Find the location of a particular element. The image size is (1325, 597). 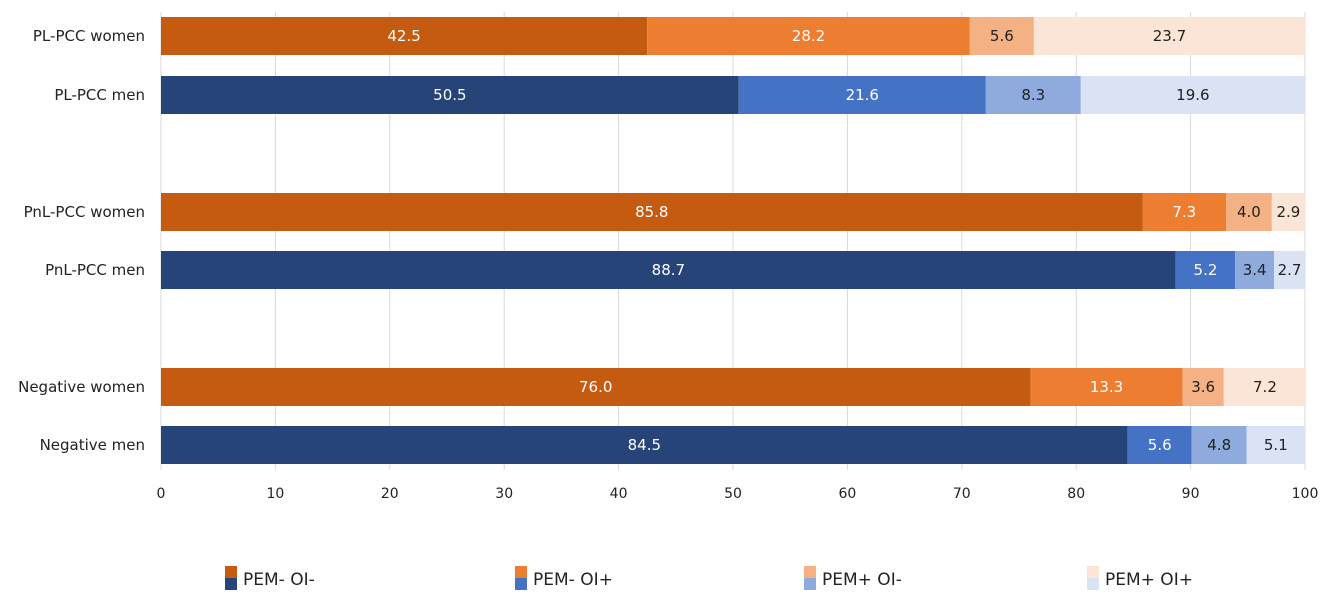

bar-row: 88.7 5.2 3.4 2.7 is located at coordinates (733, 270).